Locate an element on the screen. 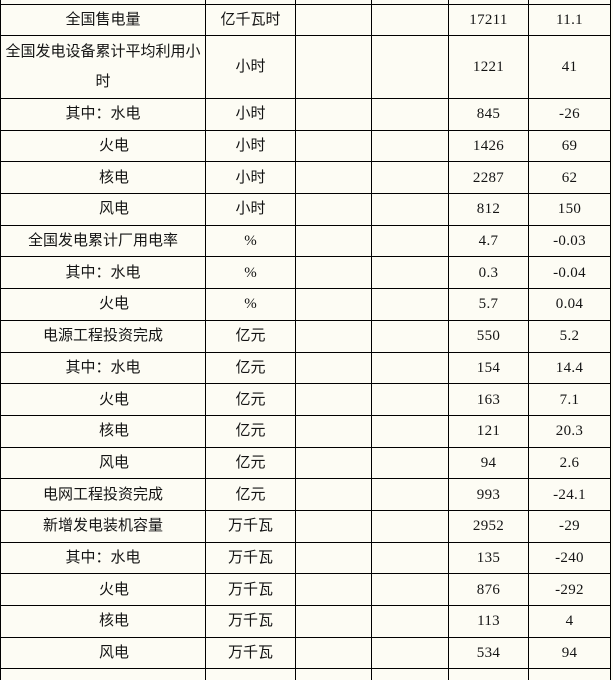 The height and width of the screenshot is (680, 613). cell-value: 135 is located at coordinates (488, 558).